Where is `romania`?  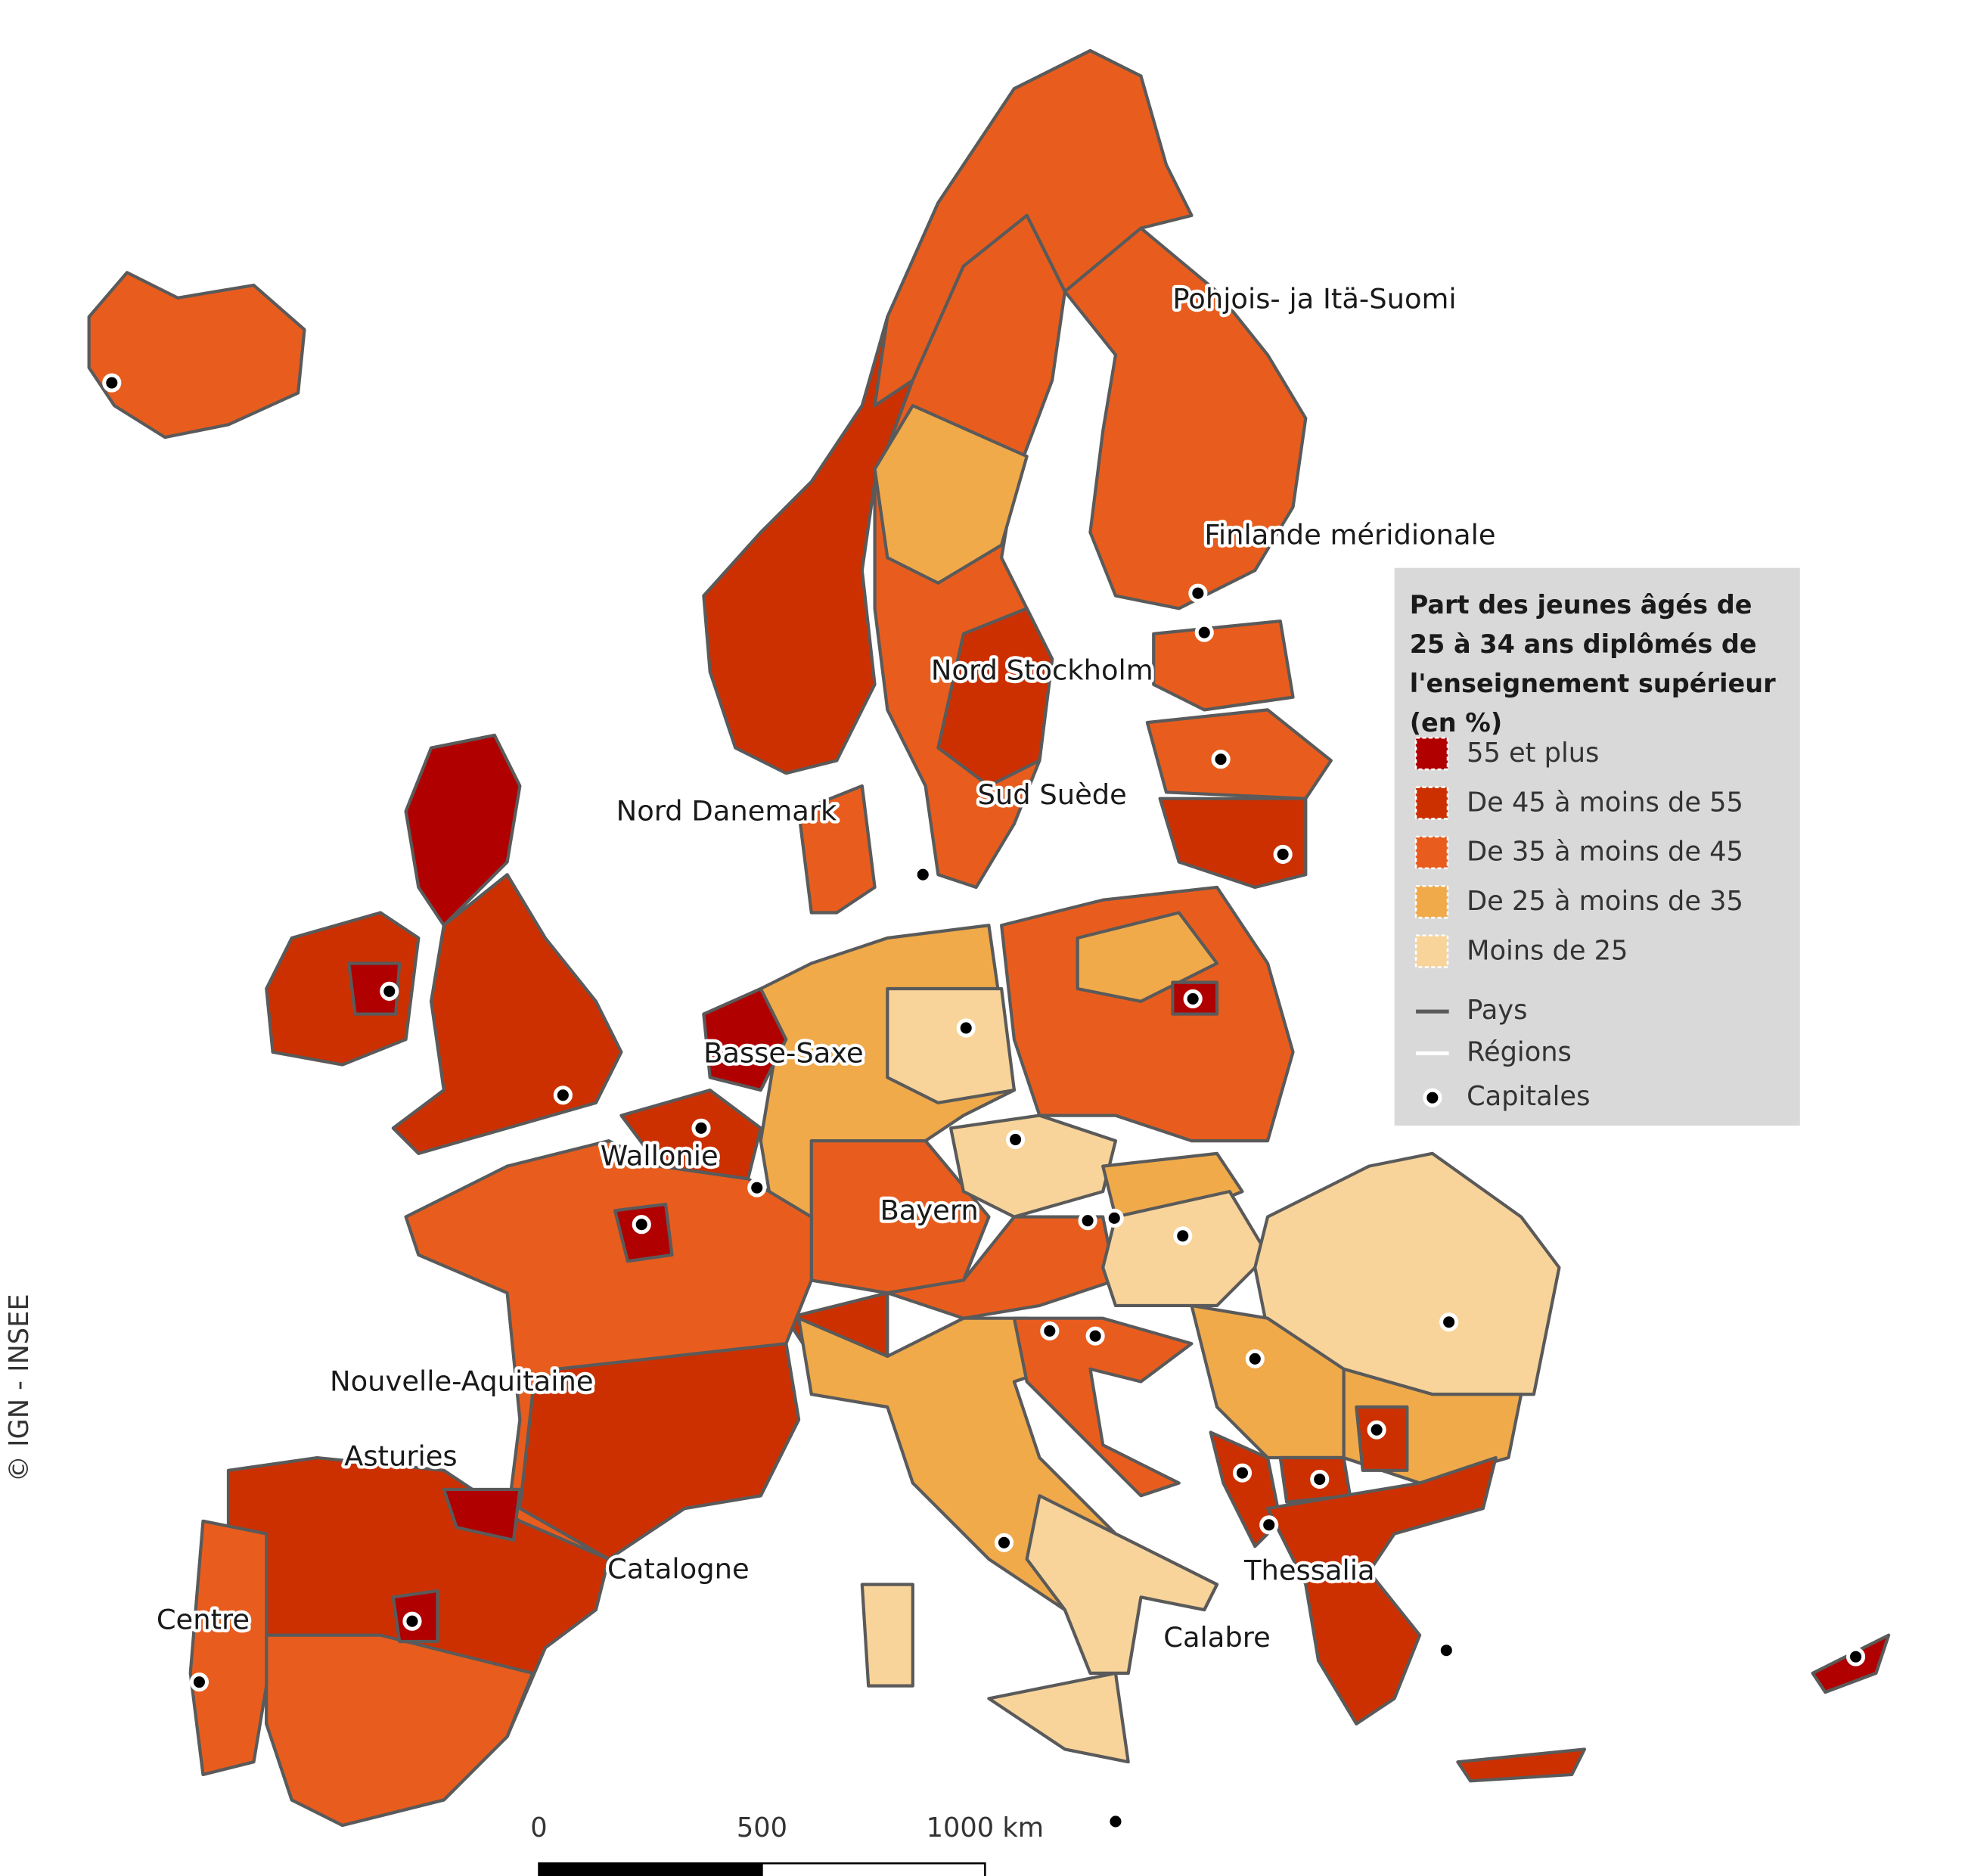
romania is located at coordinates (1407, 1273).